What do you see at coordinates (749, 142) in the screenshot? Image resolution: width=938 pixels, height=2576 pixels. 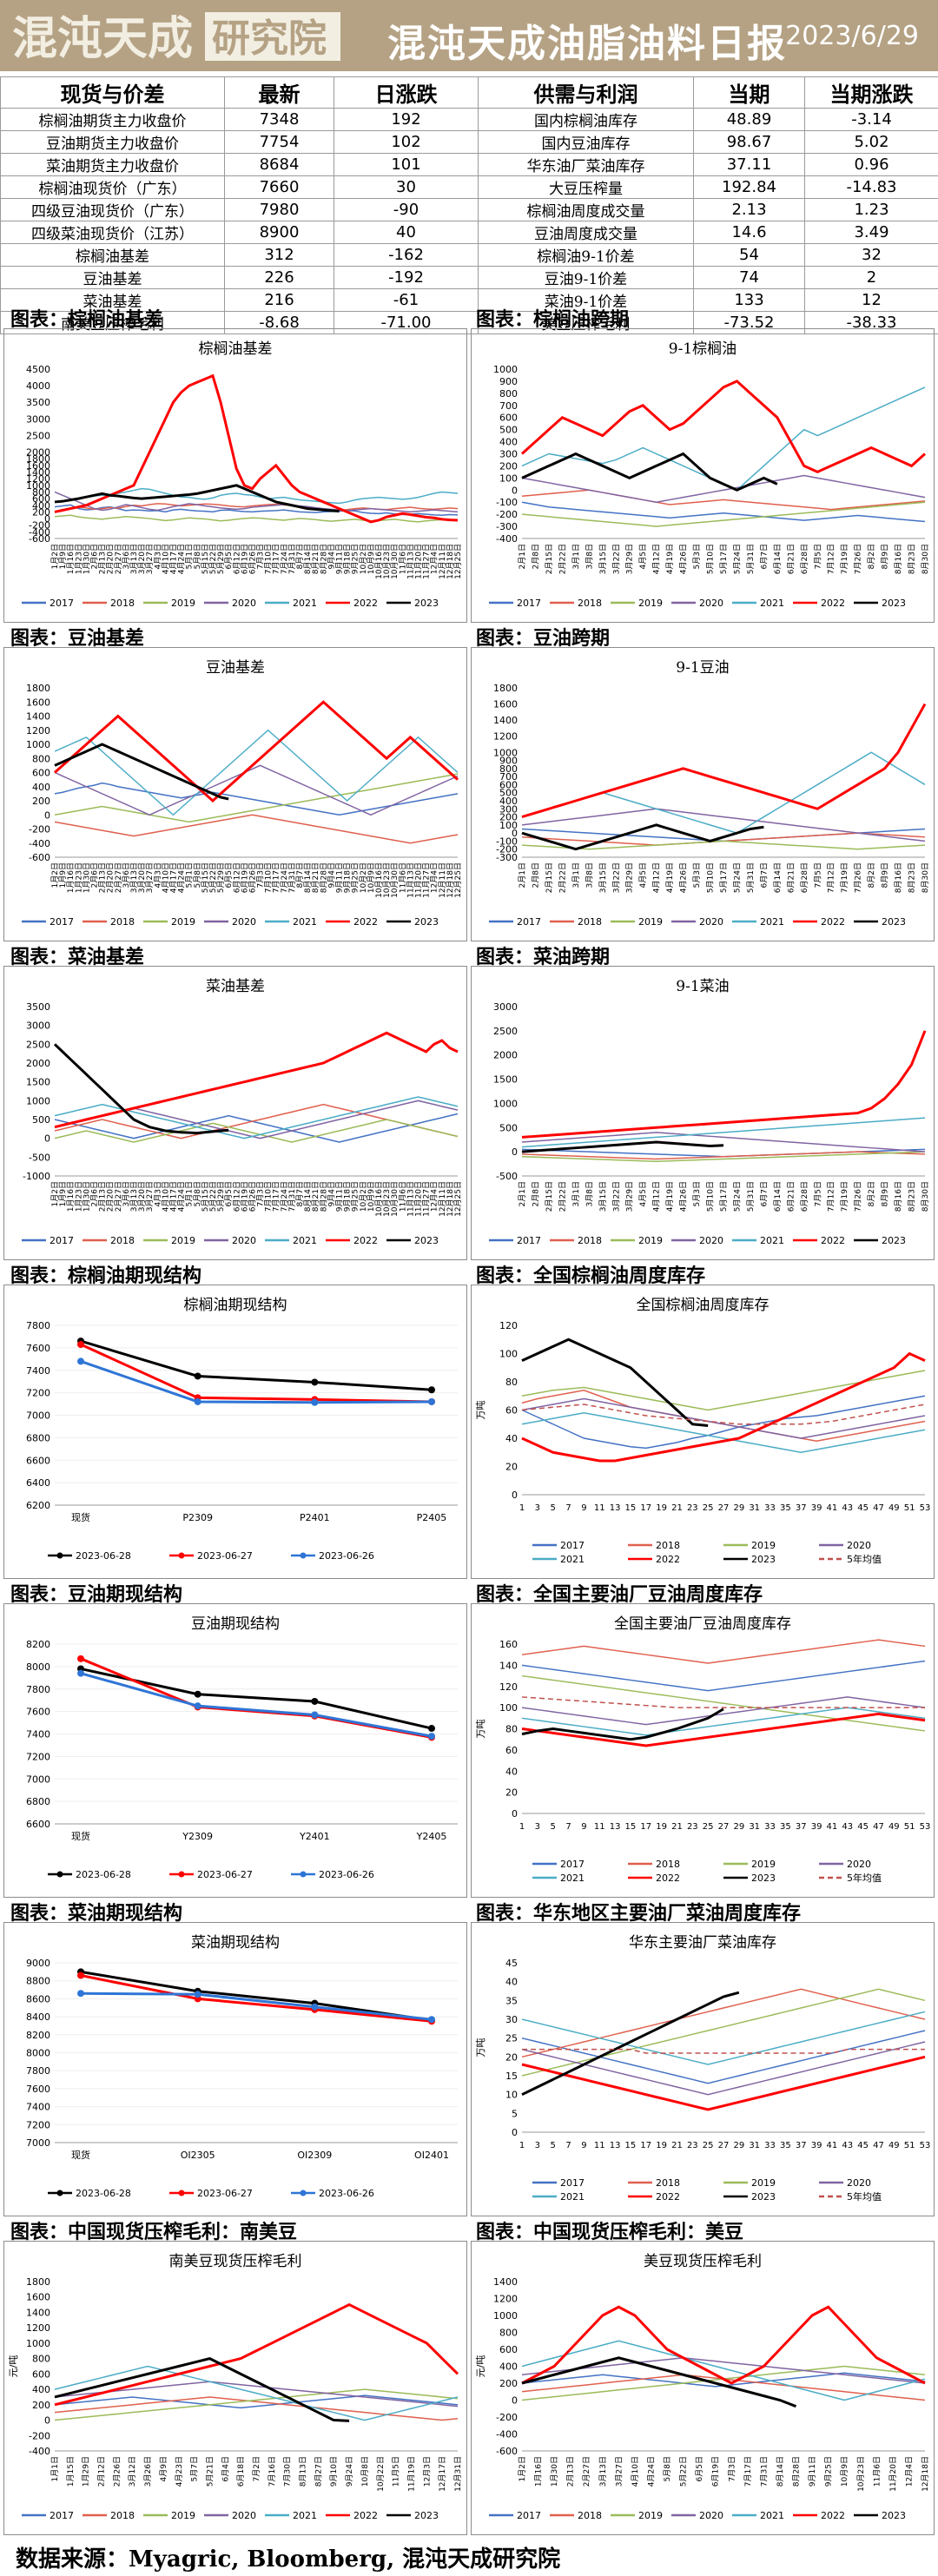 I see `table-cell: 98.67` at bounding box center [749, 142].